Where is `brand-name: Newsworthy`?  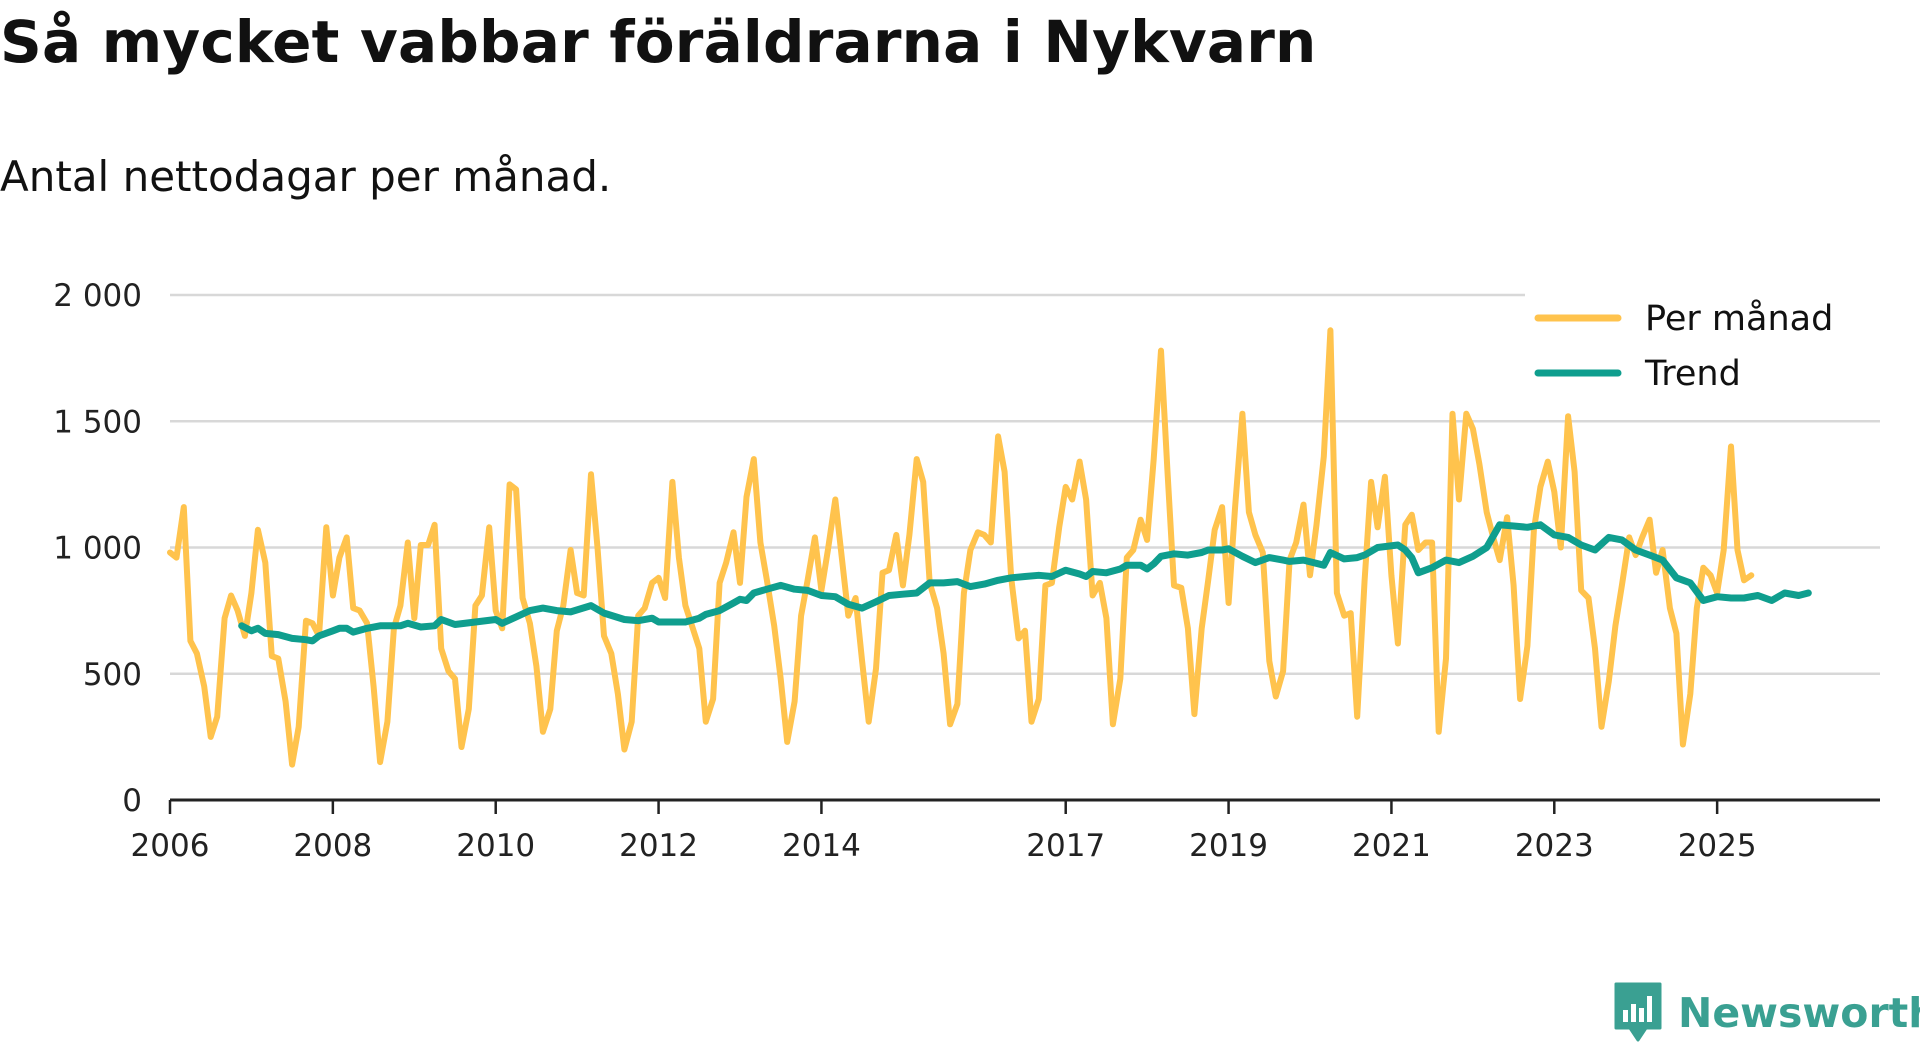
brand-name: Newsworthy is located at coordinates (1799, 1013).